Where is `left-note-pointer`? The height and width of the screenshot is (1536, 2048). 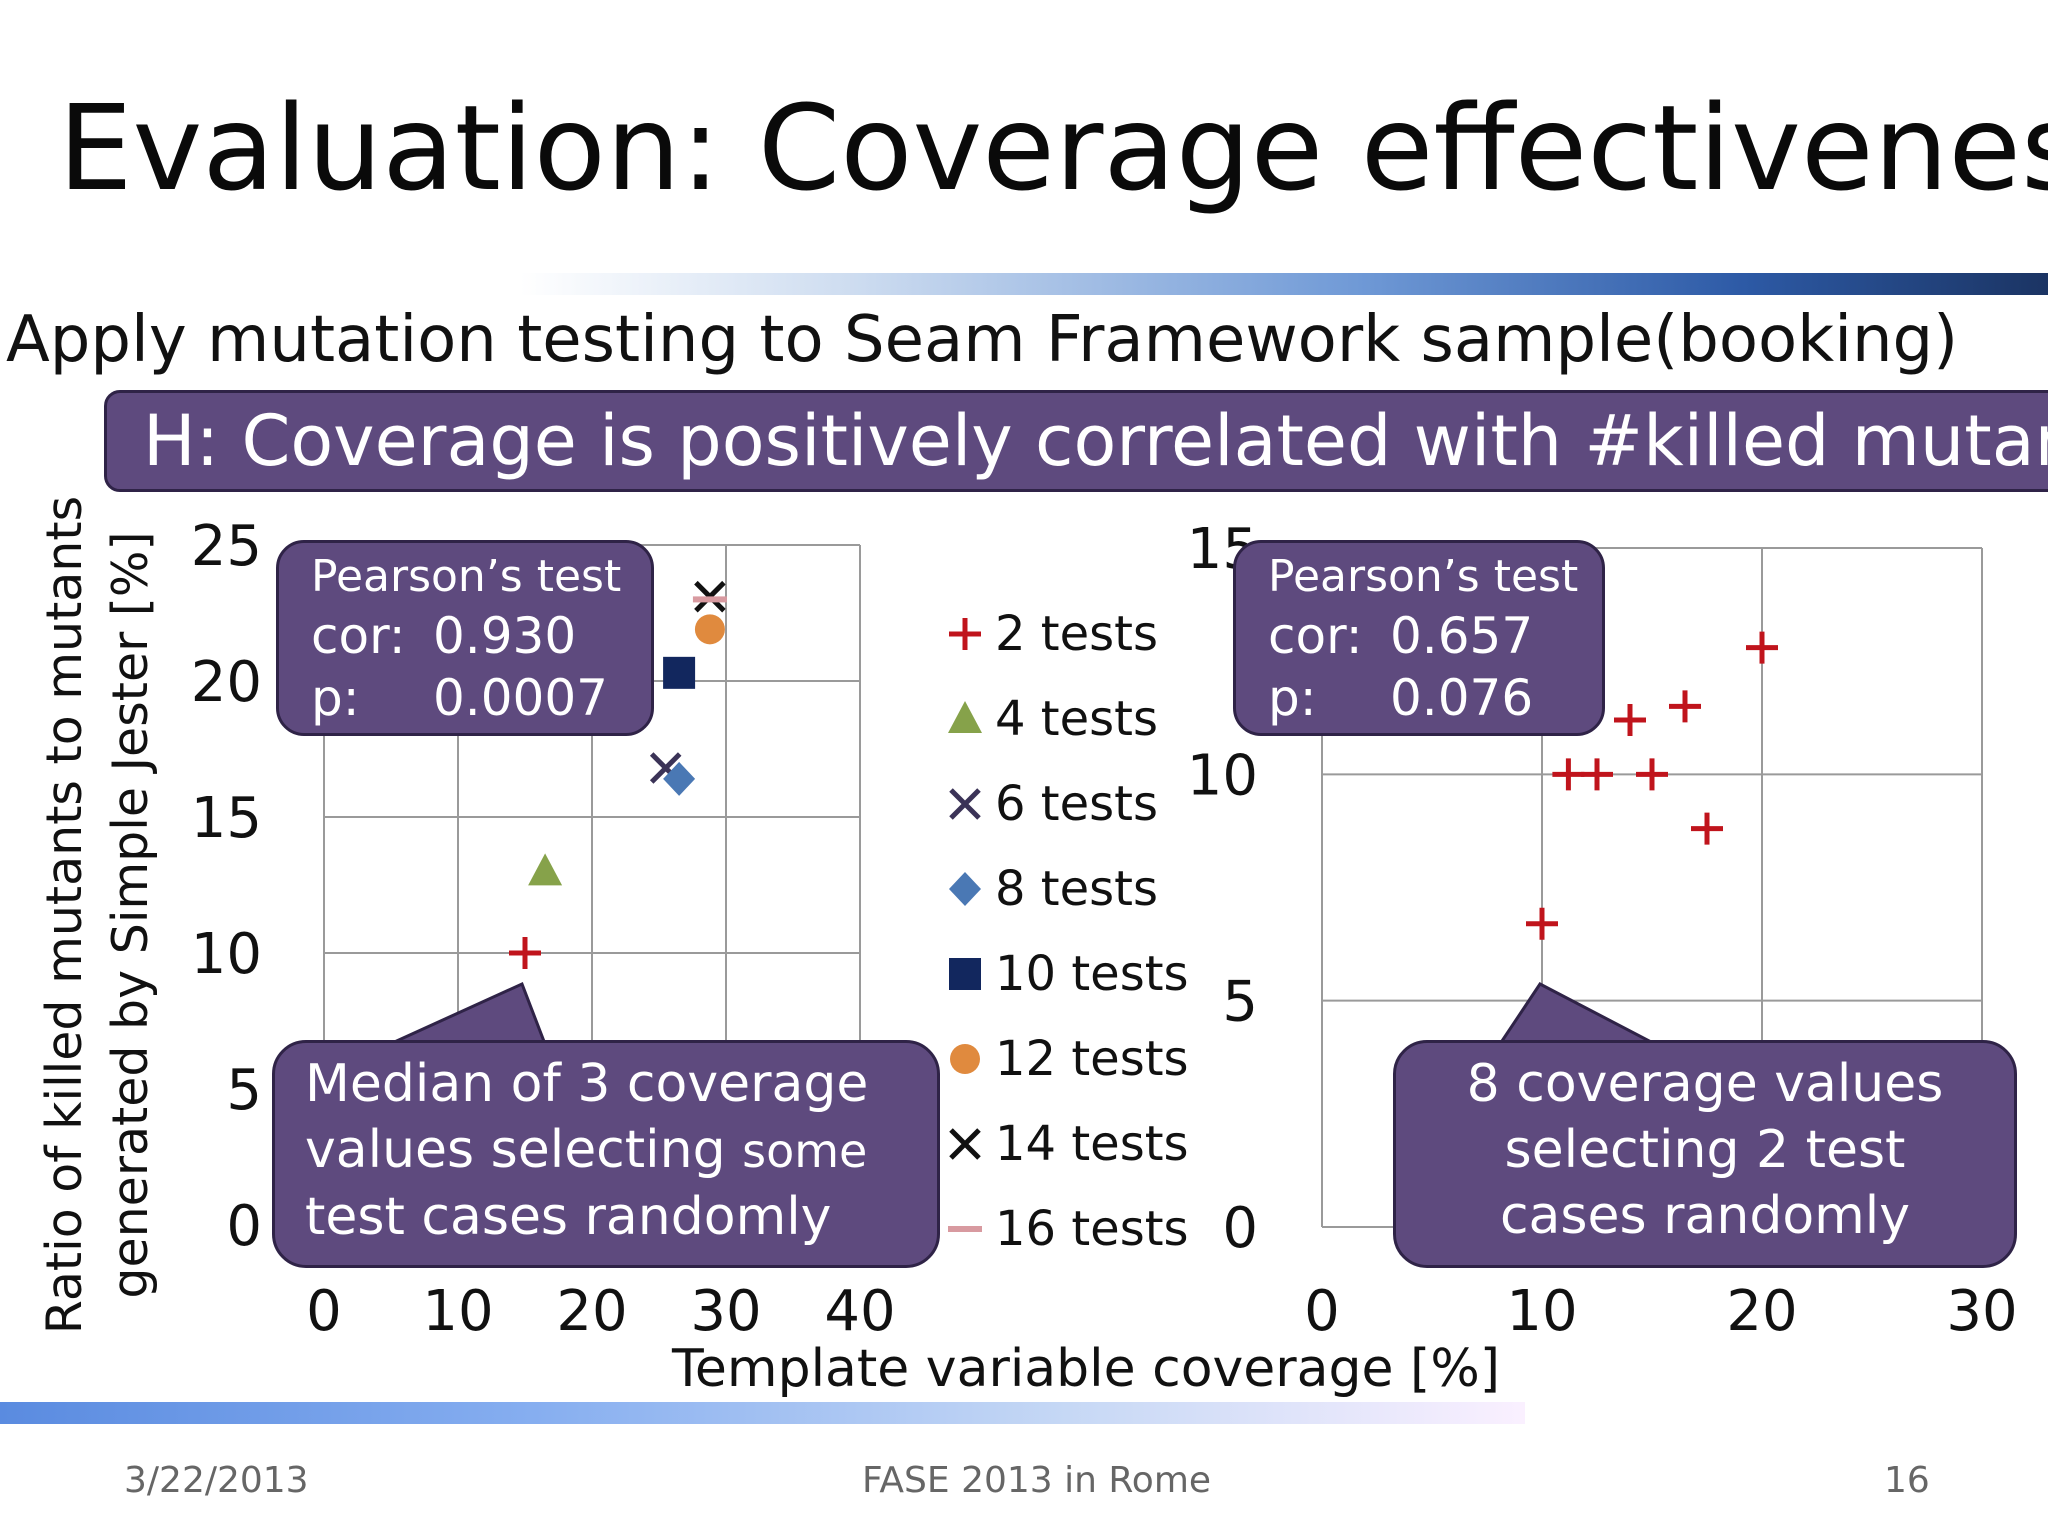
left-note-pointer is located at coordinates (468, 1013).